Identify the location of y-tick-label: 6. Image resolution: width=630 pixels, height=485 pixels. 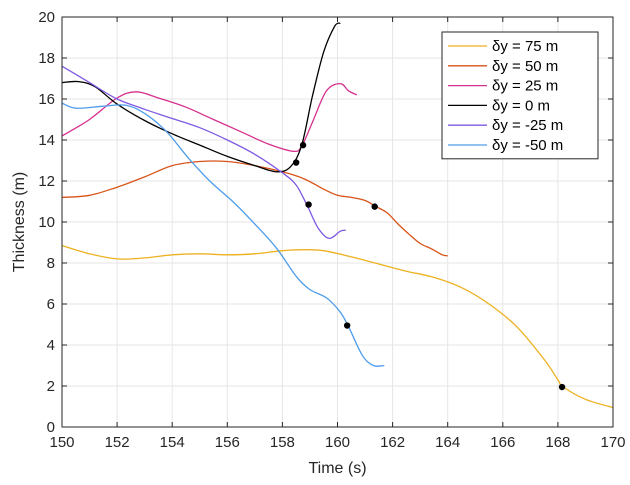
(51, 304).